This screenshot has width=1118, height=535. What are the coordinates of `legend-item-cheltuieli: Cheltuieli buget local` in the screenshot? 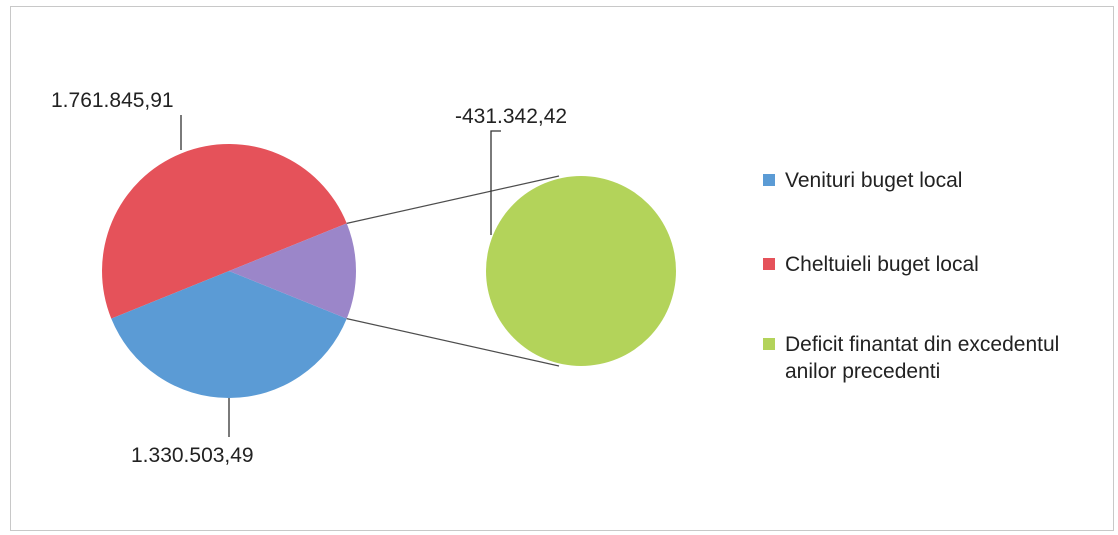 It's located at (940, 264).